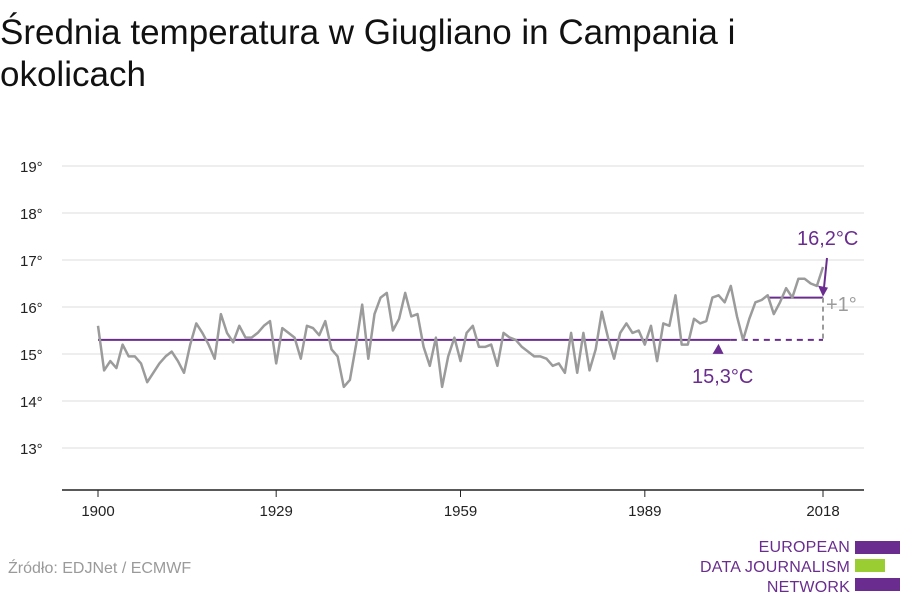  What do you see at coordinates (825, 272) in the screenshot?
I see `recent-arrow-stem` at bounding box center [825, 272].